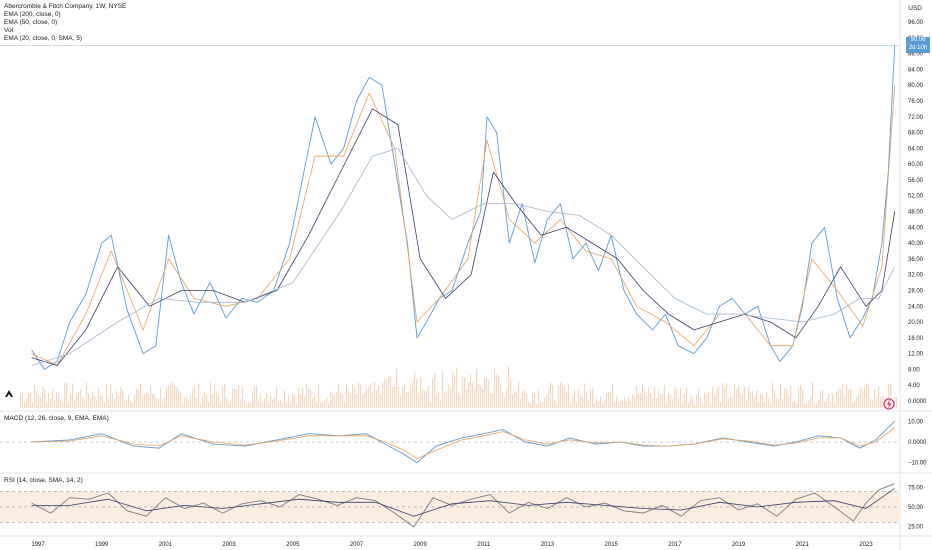 Image resolution: width=932 pixels, height=550 pixels. What do you see at coordinates (916, 118) in the screenshot?
I see `price-tick-label: 72.00` at bounding box center [916, 118].